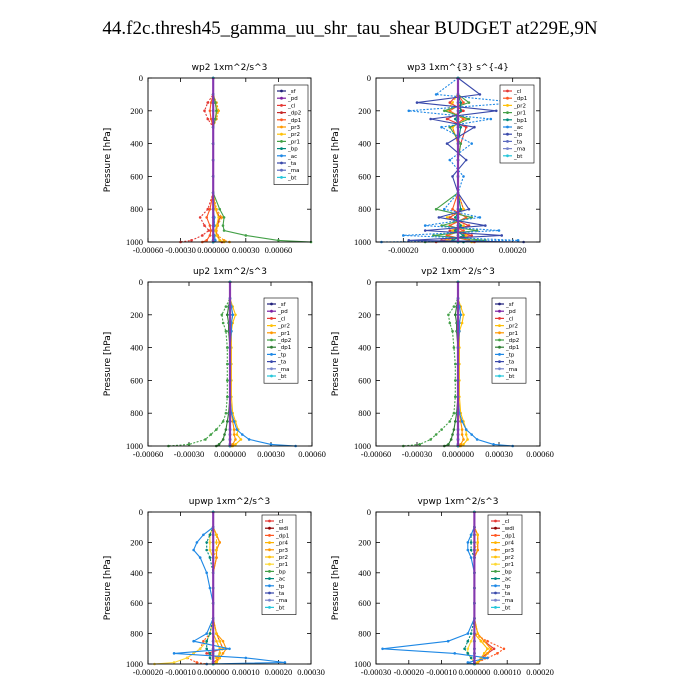 This screenshot has height=700, width=700. Describe the element at coordinates (336, 160) in the screenshot. I see `y-axis-label: Pressure [hPa]` at that location.